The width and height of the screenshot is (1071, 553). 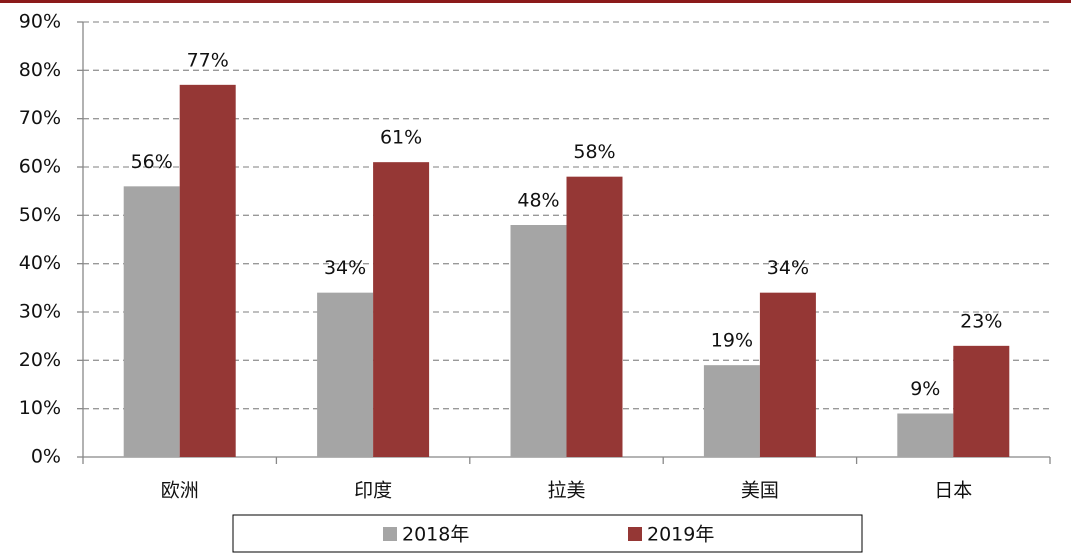 What do you see at coordinates (535, 1) in the screenshot?
I see `top-rule` at bounding box center [535, 1].